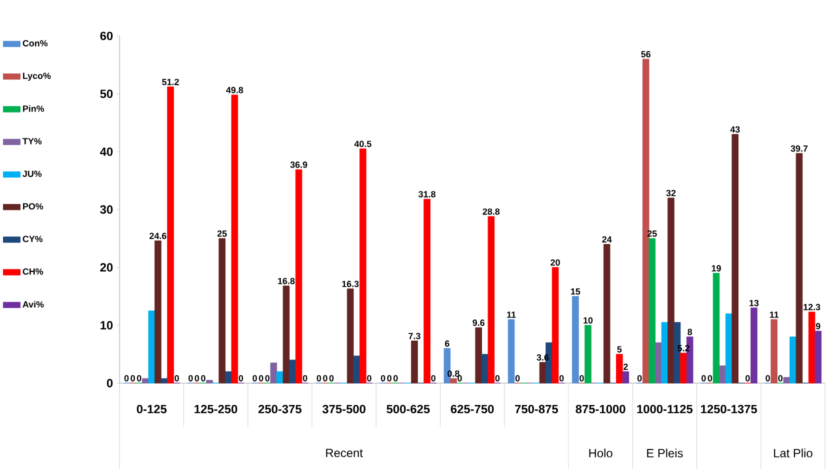  What do you see at coordinates (106, 36) in the screenshot?
I see `y-tick-label: 60` at bounding box center [106, 36].